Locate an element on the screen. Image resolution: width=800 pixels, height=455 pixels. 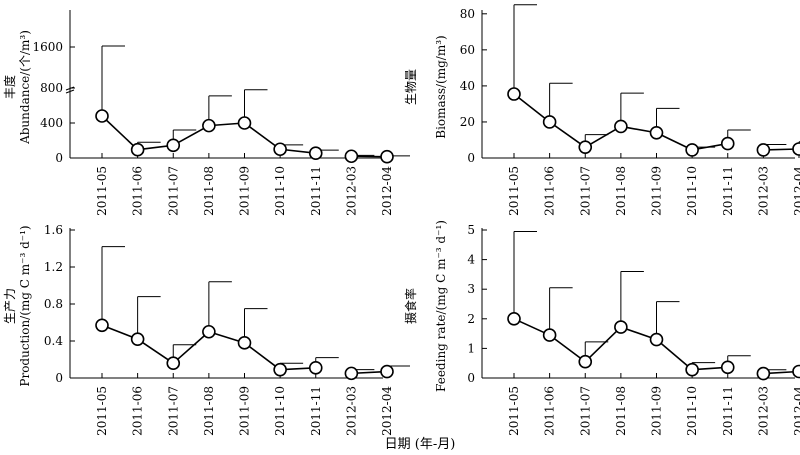
y-tick-label: 1.2 is located at coordinates (53, 267).